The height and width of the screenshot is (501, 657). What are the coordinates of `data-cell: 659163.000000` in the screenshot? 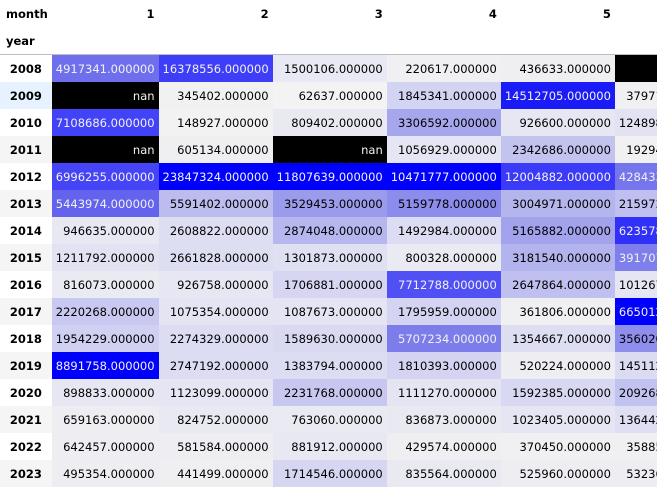 It's located at (105, 419).